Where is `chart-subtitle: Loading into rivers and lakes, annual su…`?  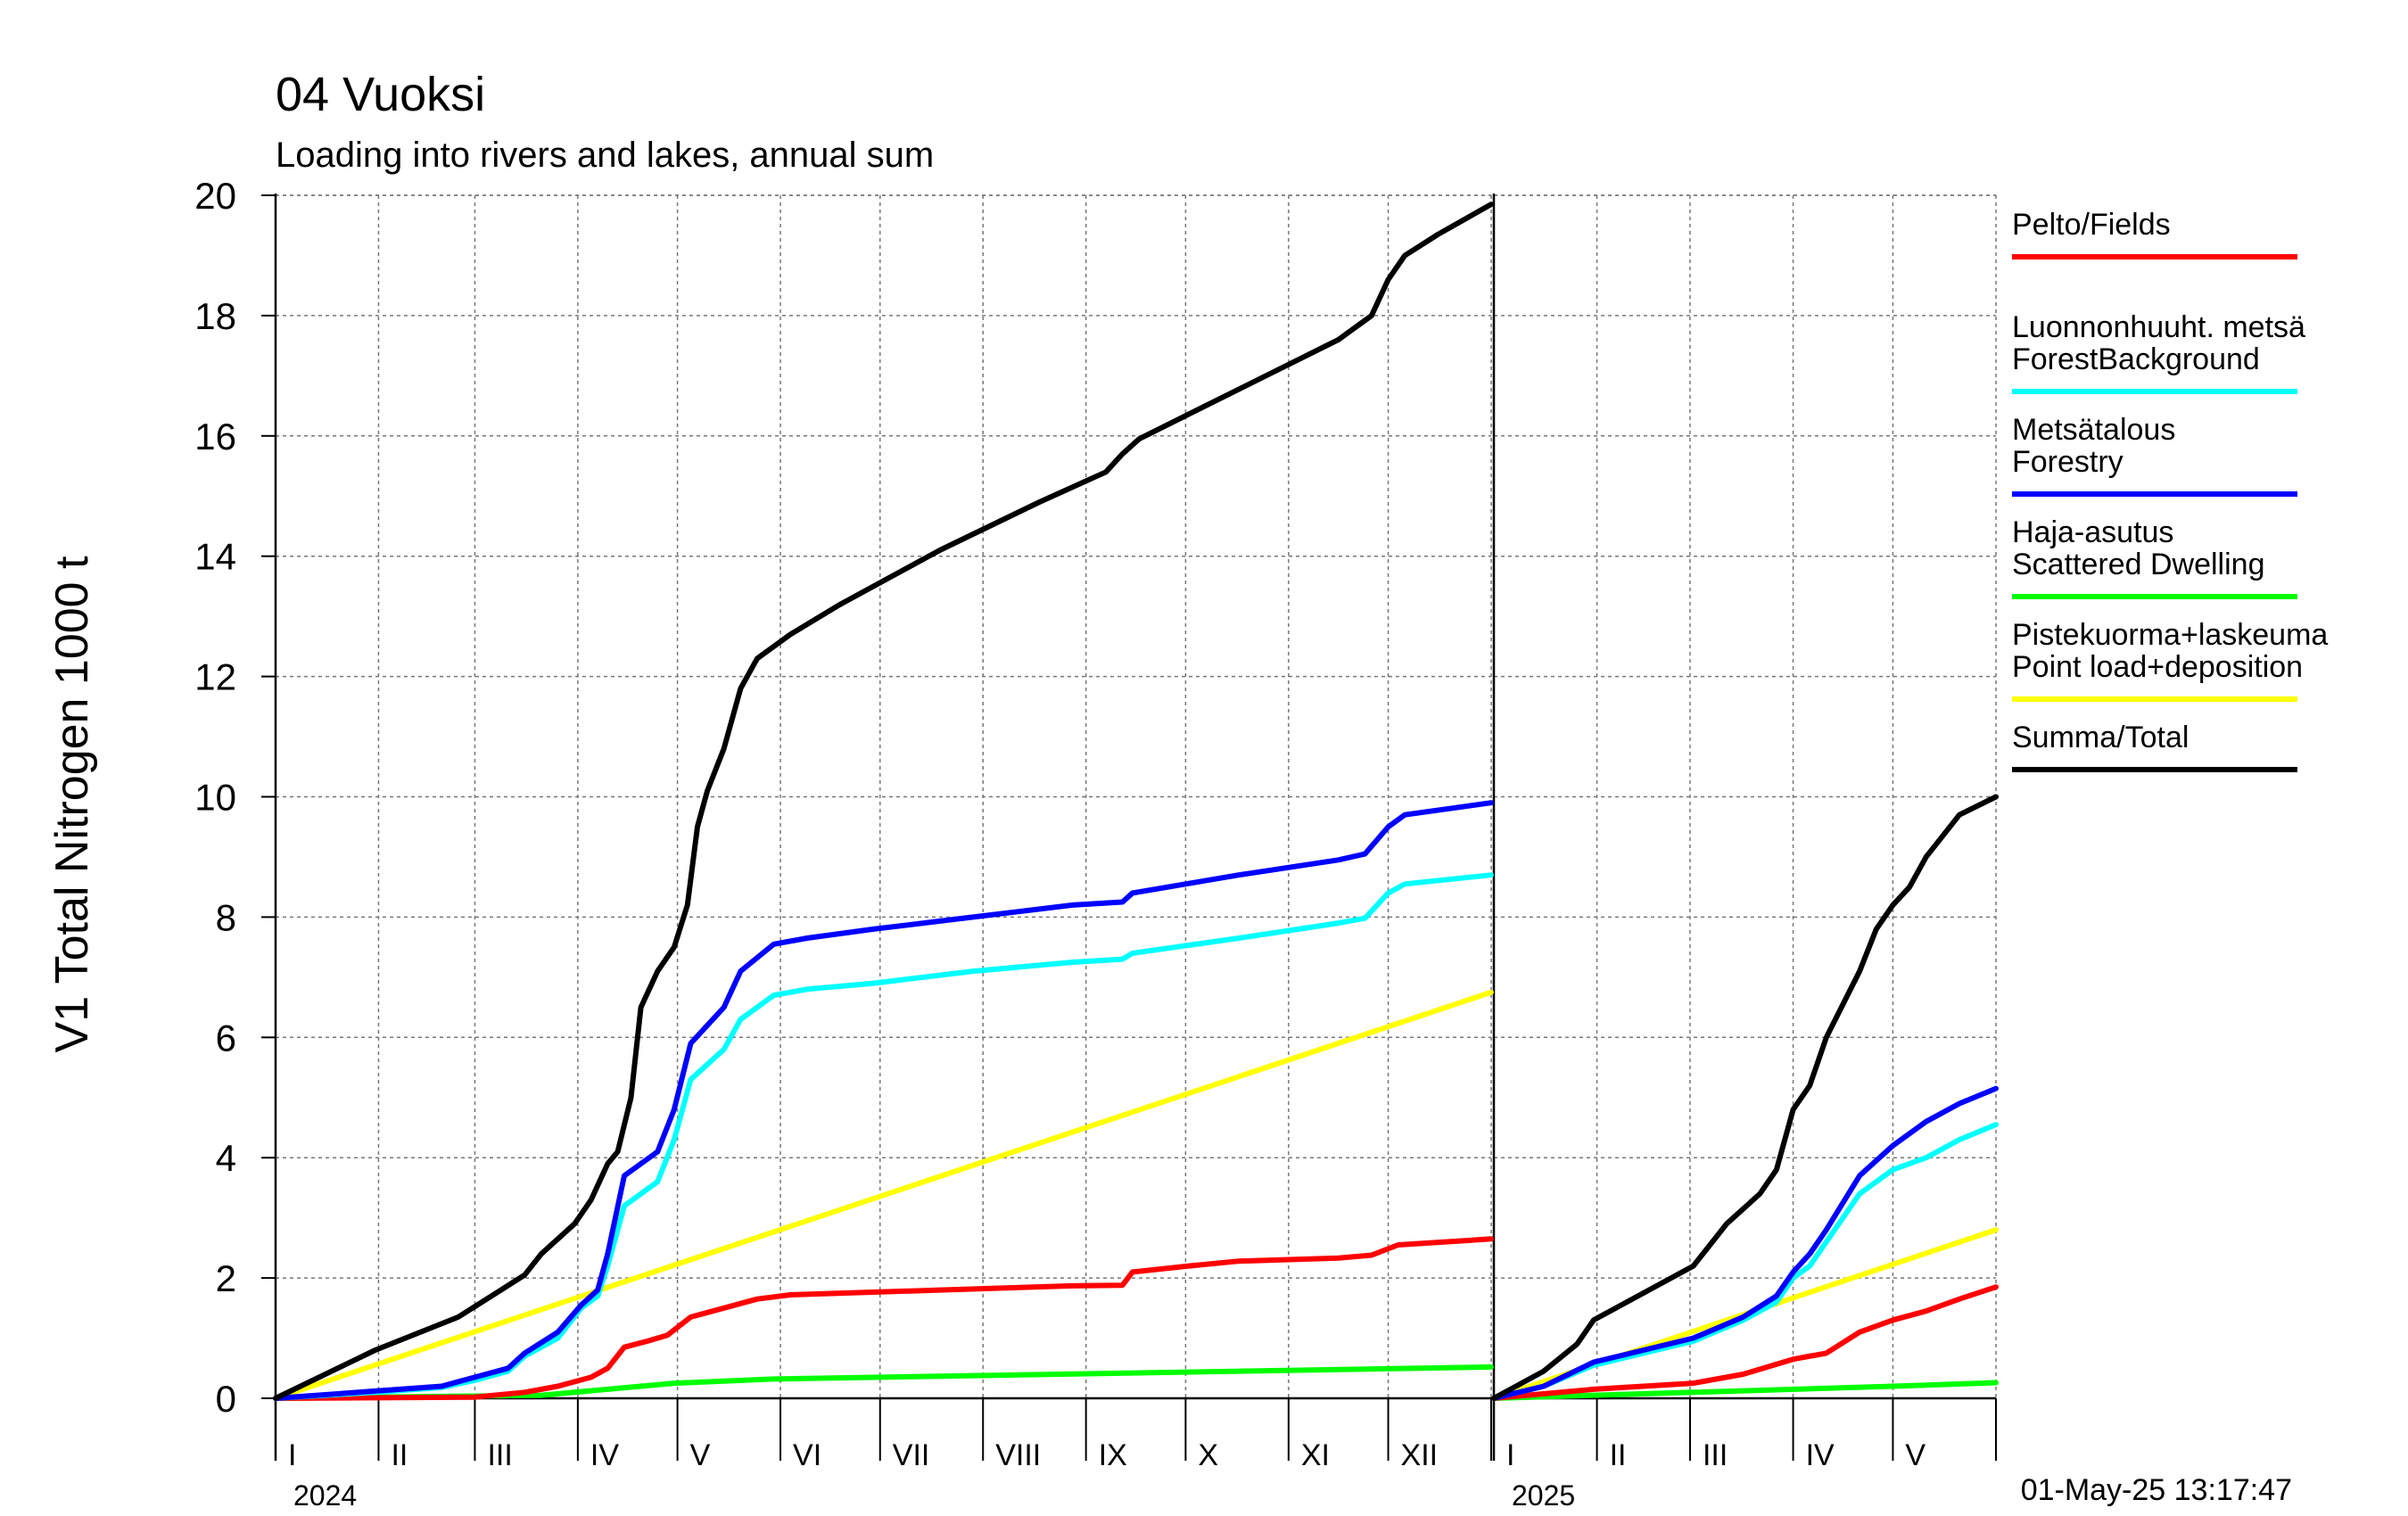 chart-subtitle: Loading into rivers and lakes, annual su… is located at coordinates (605, 155).